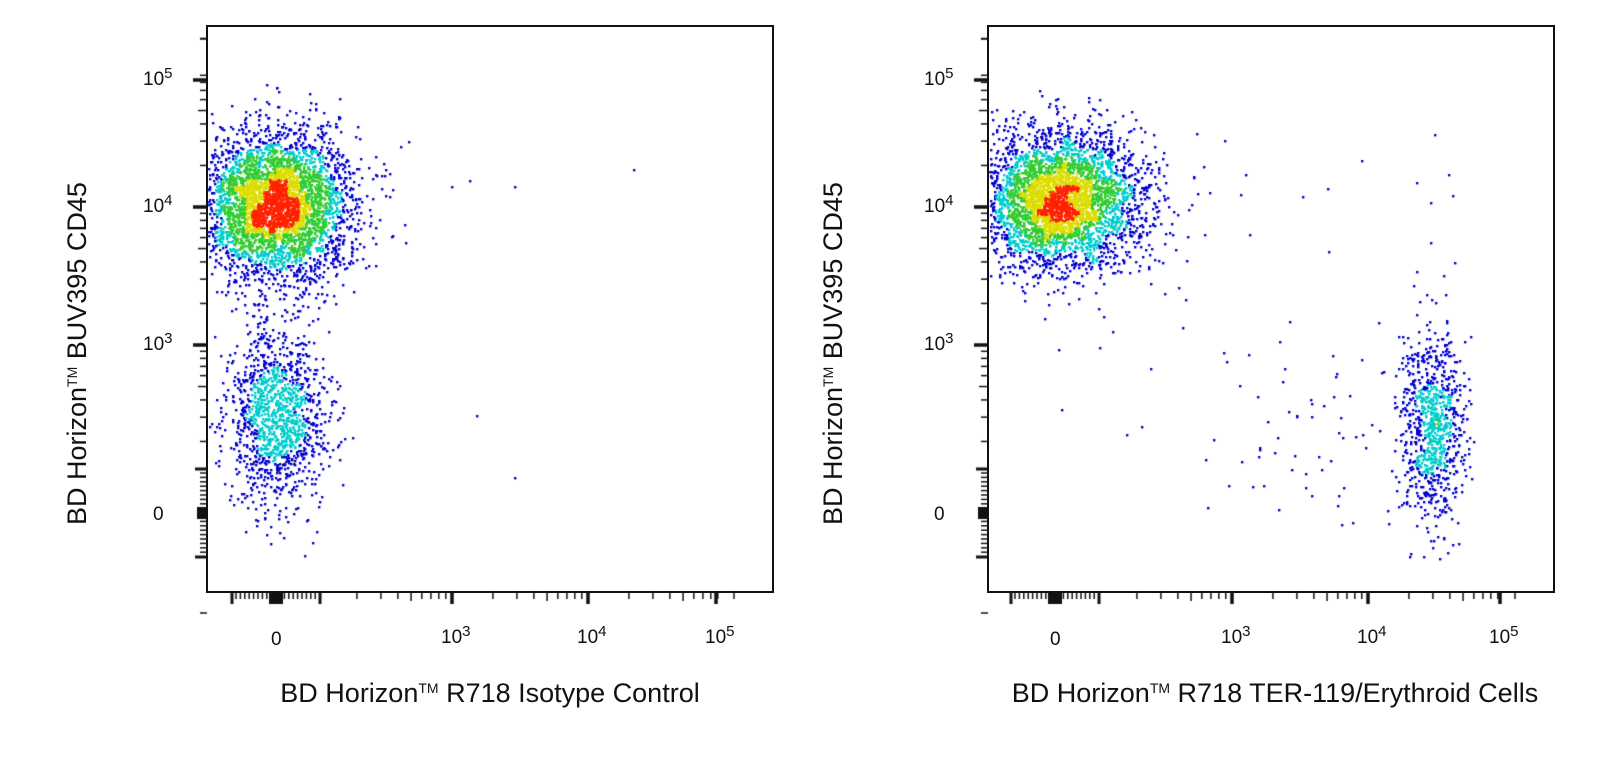  What do you see at coordinates (939, 342) in the screenshot?
I see `right-y-tick-1e3: 10³` at bounding box center [939, 342].